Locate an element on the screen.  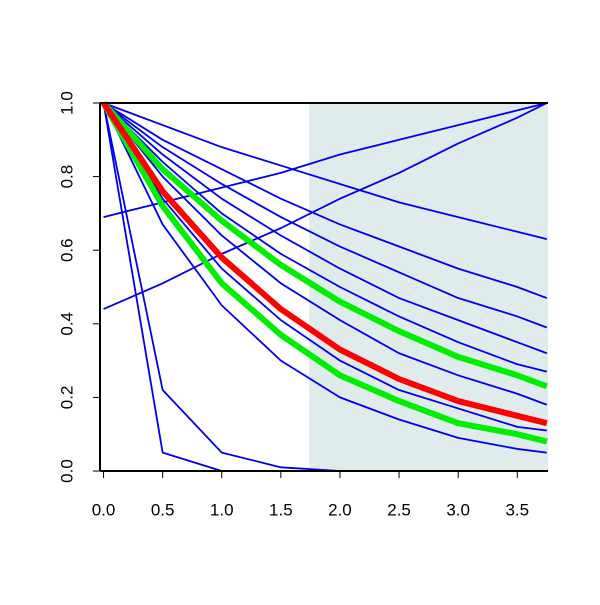
y-tick-label: 1.0 is located at coordinates (66, 103).